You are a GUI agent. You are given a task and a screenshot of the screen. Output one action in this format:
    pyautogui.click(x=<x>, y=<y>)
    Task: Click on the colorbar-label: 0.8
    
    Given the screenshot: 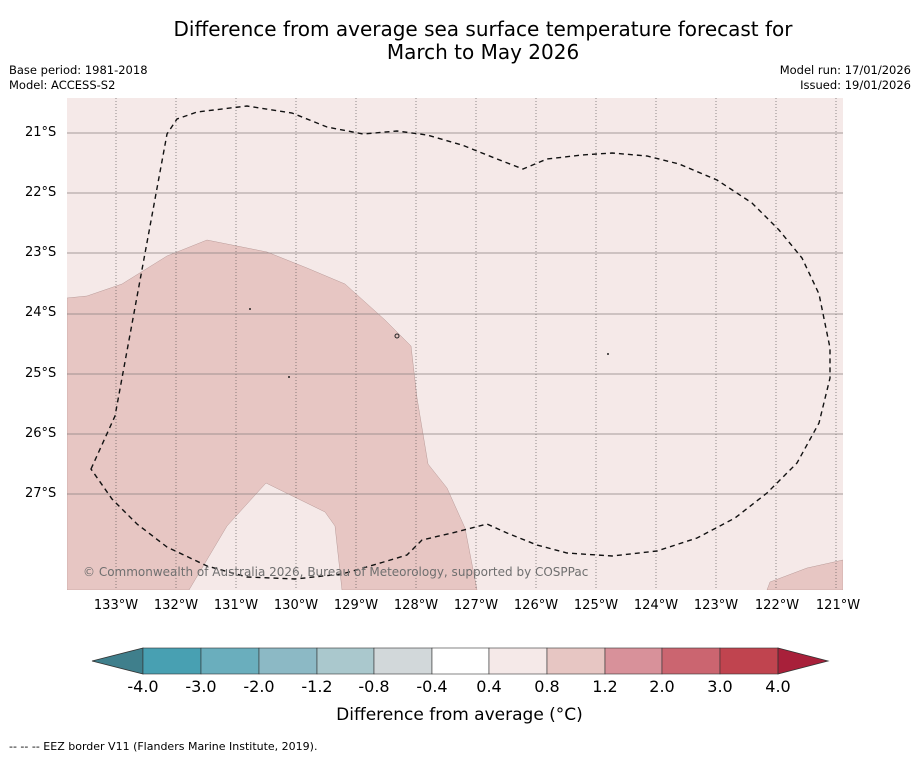 What is the action you would take?
    pyautogui.click(x=547, y=686)
    